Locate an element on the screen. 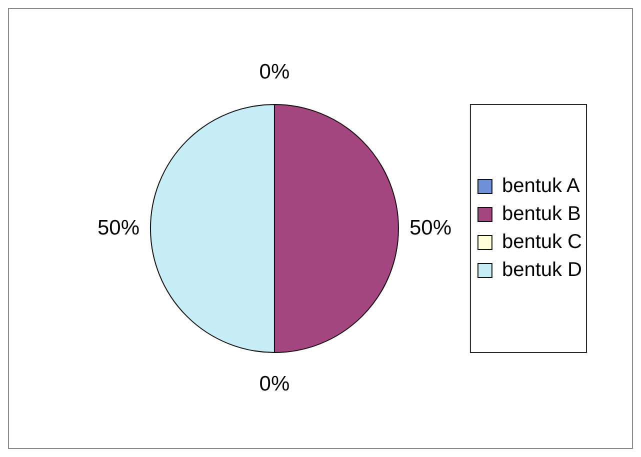  legend-label: bentuk B is located at coordinates (541, 214).